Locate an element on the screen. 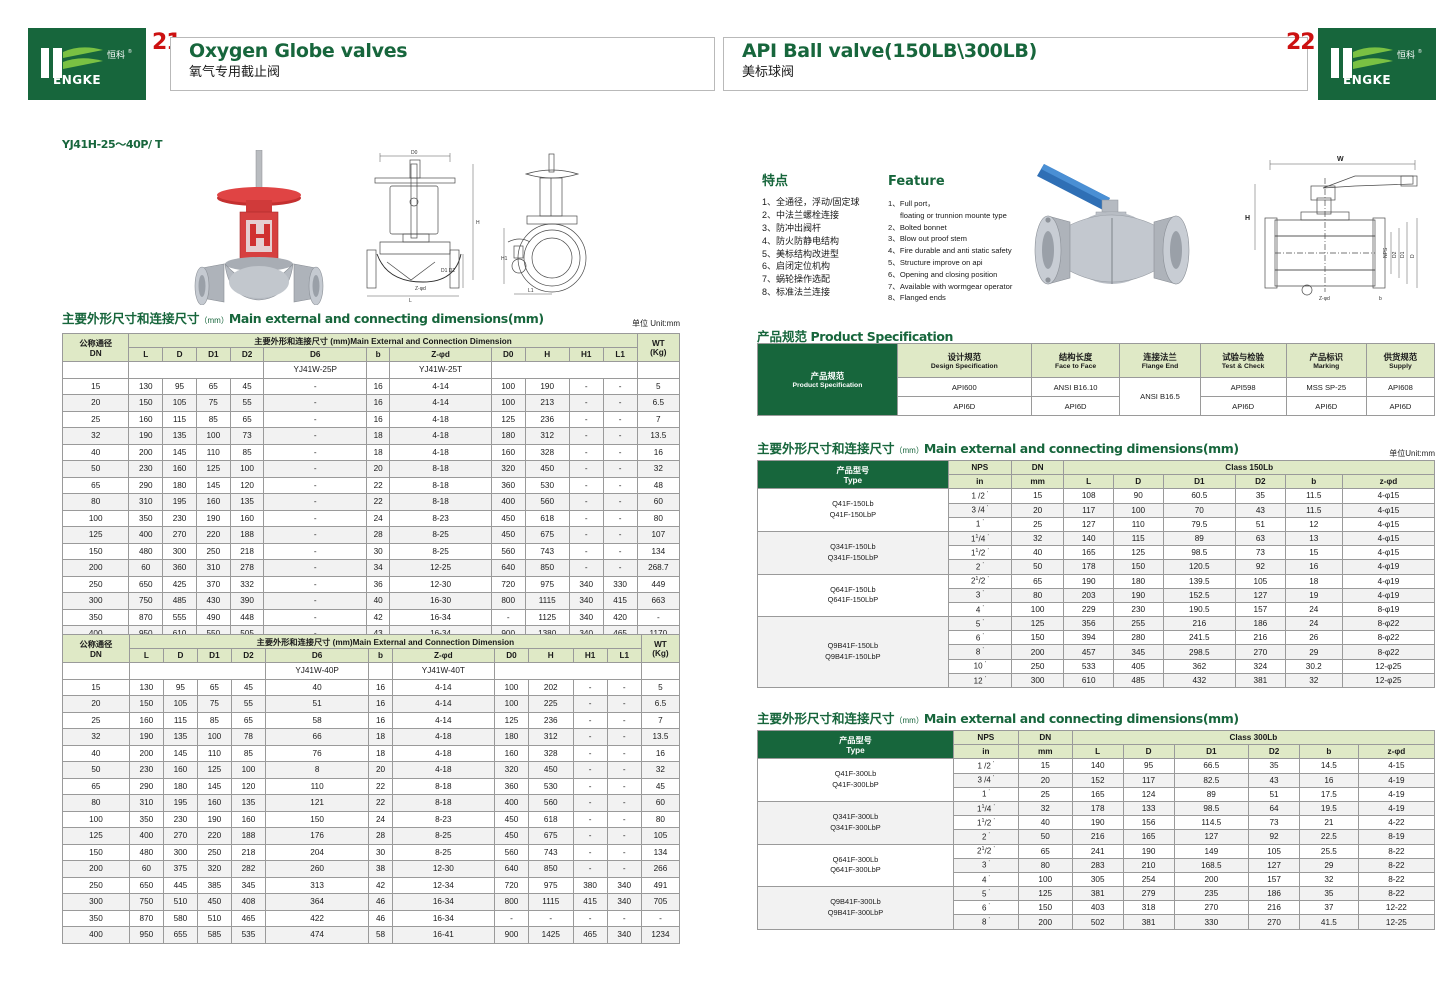 Image resolution: width=1440 pixels, height=984 pixels. table-cell: 135 is located at coordinates (247, 502).